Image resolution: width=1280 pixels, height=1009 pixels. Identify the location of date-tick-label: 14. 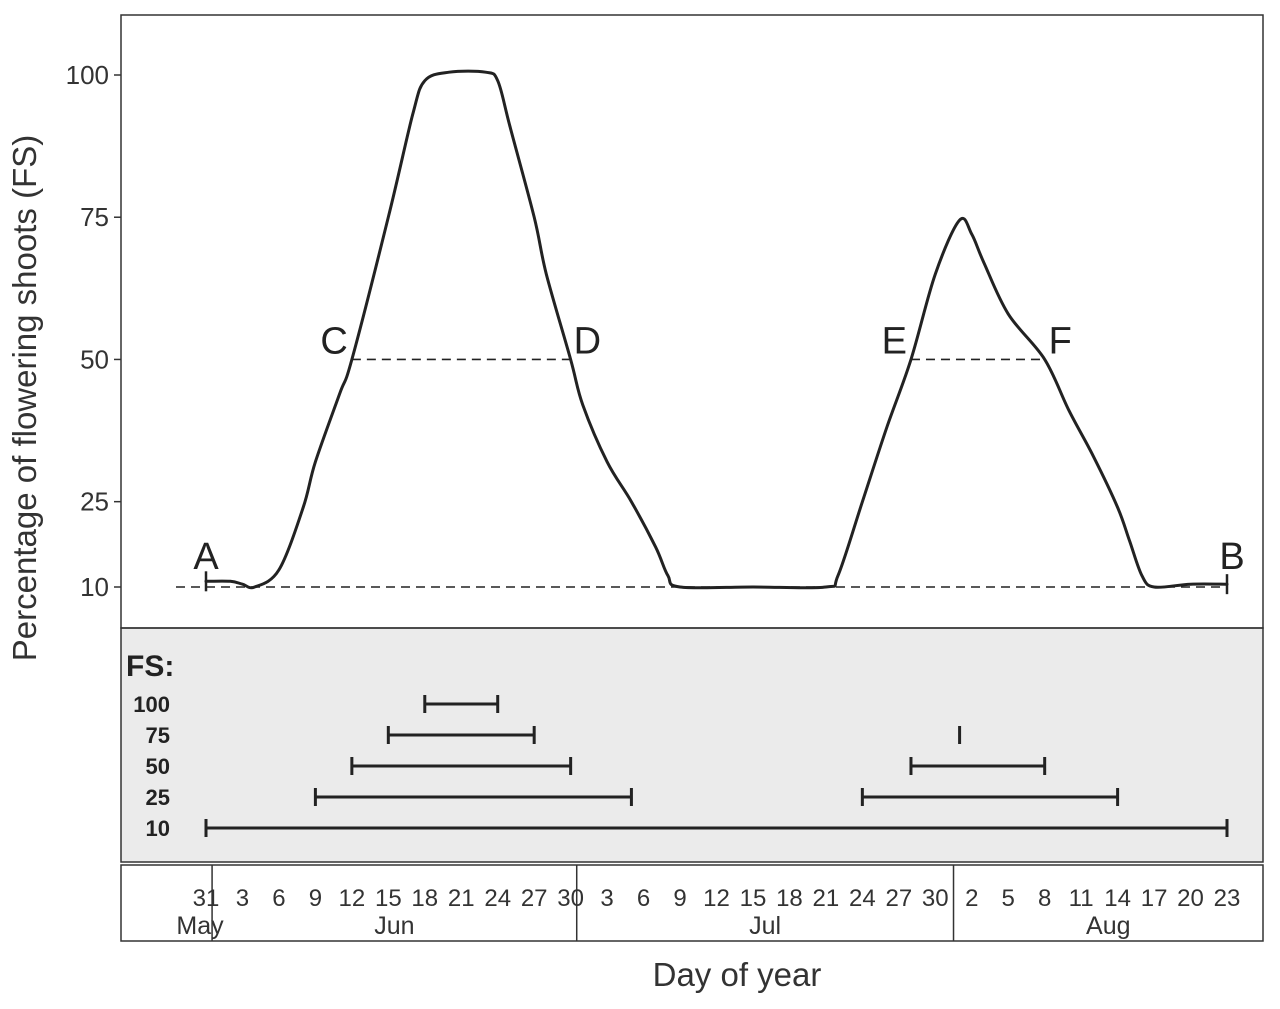
(1117, 898).